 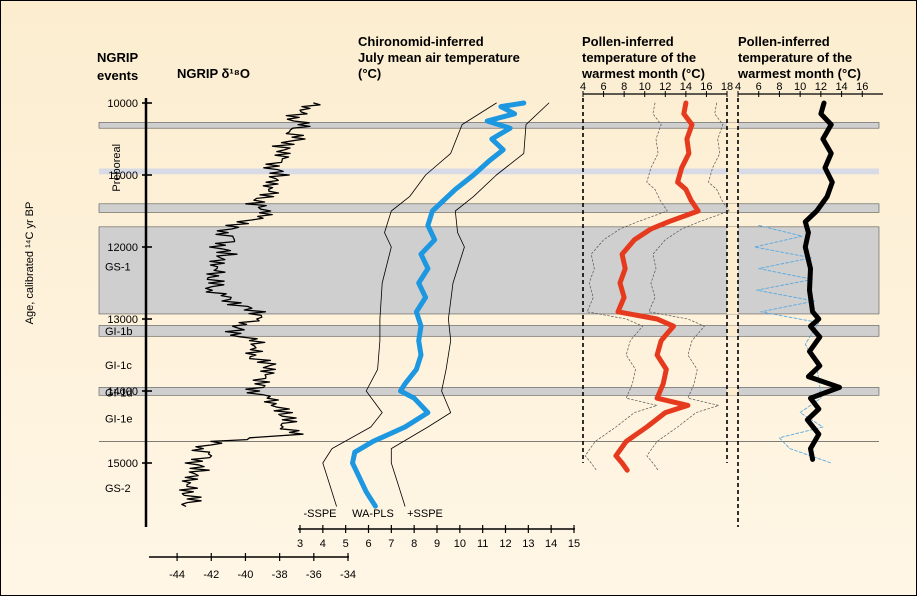 I want to click on chiro-tick-label: 6, so click(x=368, y=544).